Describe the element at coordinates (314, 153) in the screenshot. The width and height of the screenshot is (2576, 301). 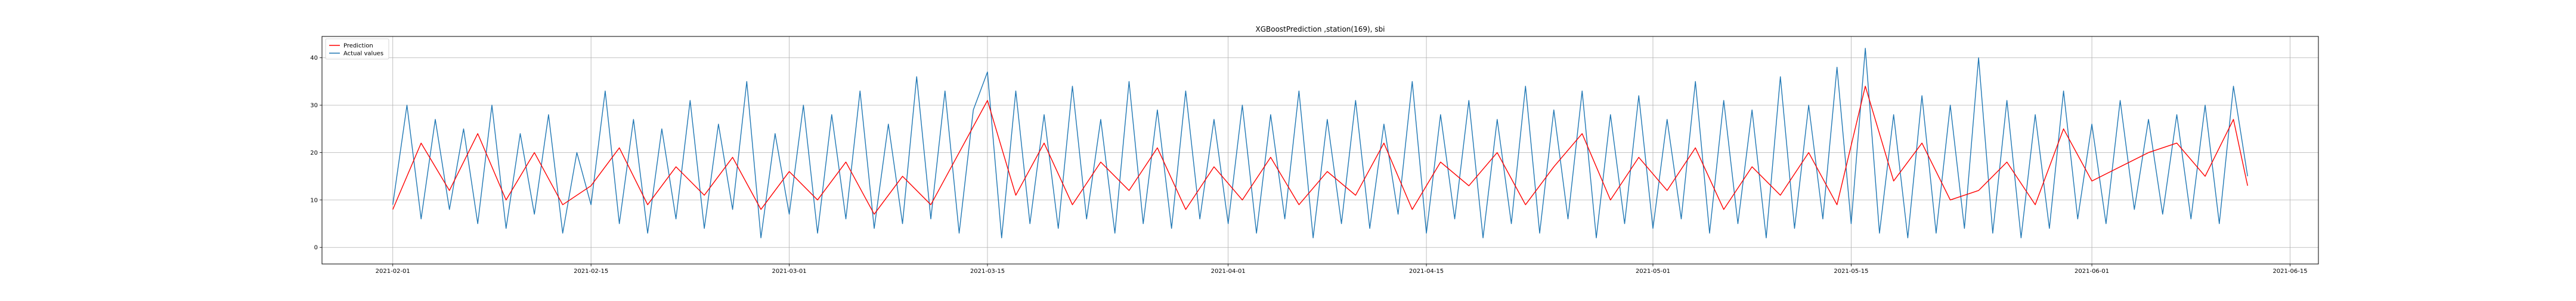
I see `y-tick-label: 20` at that location.